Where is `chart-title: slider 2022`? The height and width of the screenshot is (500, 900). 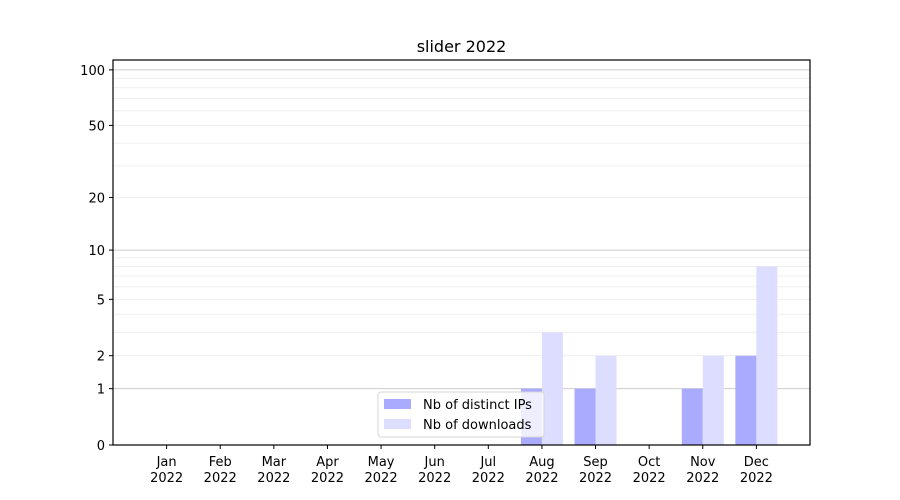
chart-title: slider 2022 is located at coordinates (462, 46).